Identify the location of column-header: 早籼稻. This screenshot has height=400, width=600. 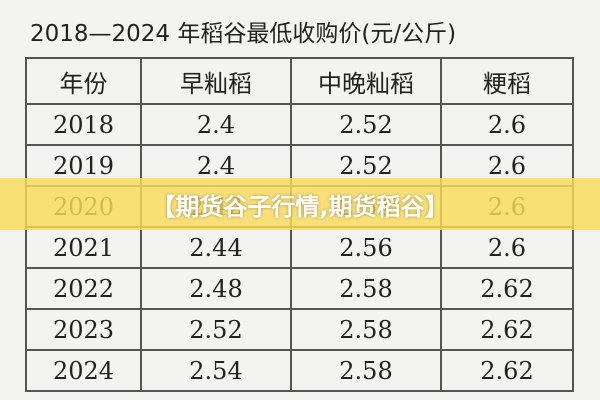
(216, 81).